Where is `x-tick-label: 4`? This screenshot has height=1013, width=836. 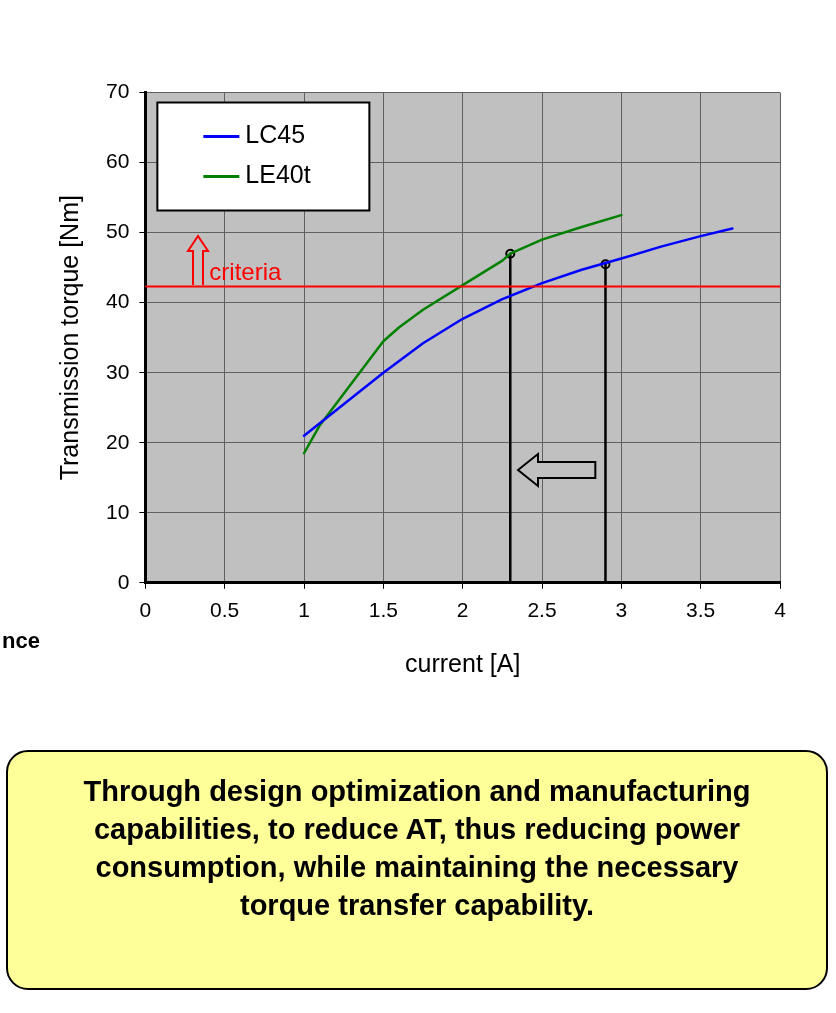
x-tick-label: 4 is located at coordinates (780, 610).